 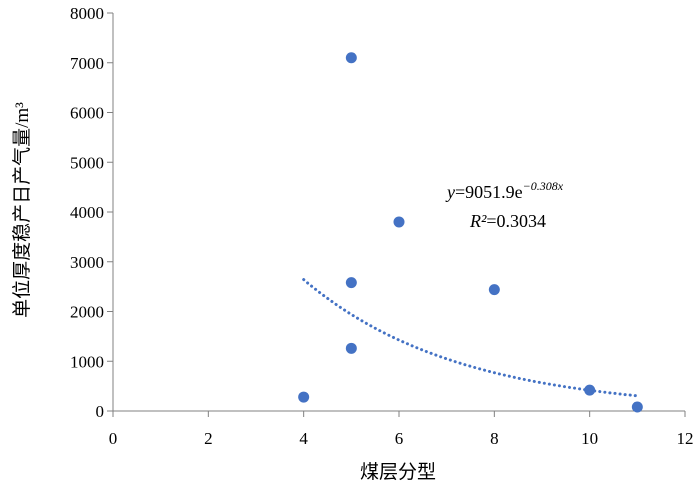 I want to click on y-axis-ticks: 0 1000 2000 3000 4000 5000 6000 7000 8000, so click(x=91, y=212).